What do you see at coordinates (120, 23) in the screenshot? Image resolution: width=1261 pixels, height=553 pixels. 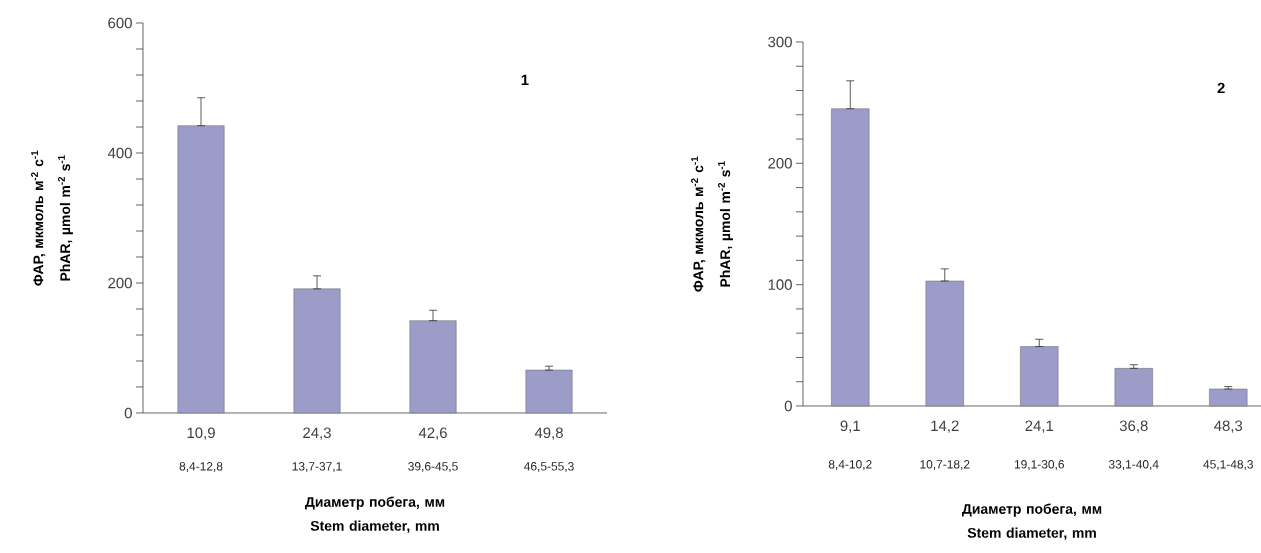 I see `y-tick-label: 600` at bounding box center [120, 23].